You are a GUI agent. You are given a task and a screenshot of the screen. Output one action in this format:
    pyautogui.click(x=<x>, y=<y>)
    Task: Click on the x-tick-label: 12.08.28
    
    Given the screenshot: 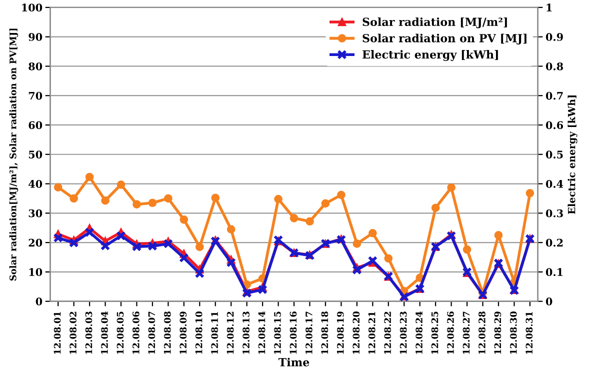 What is the action you would take?
    pyautogui.click(x=482, y=333)
    